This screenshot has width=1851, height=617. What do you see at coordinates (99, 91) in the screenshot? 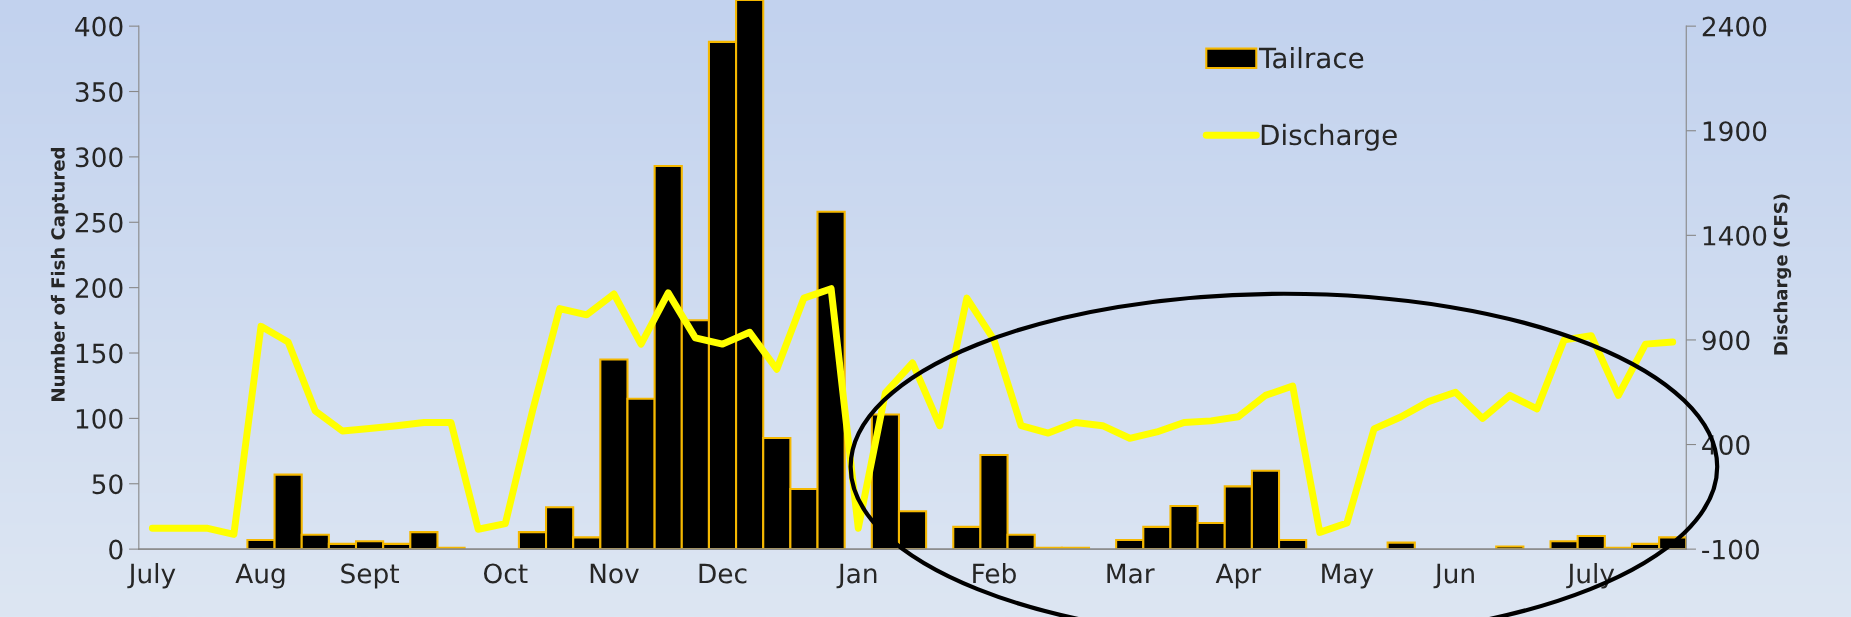
I see `y-tick-label: 350` at bounding box center [99, 91].